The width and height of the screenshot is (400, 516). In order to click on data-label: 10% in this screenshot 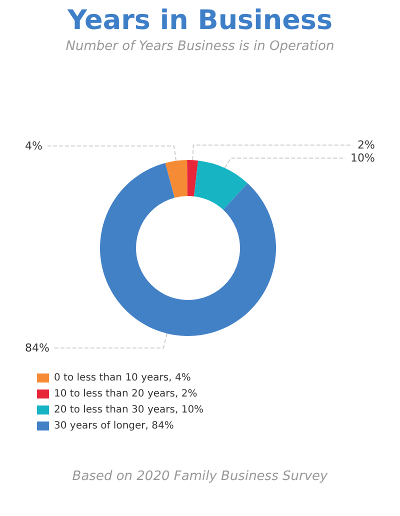, I will do `click(362, 158)`.